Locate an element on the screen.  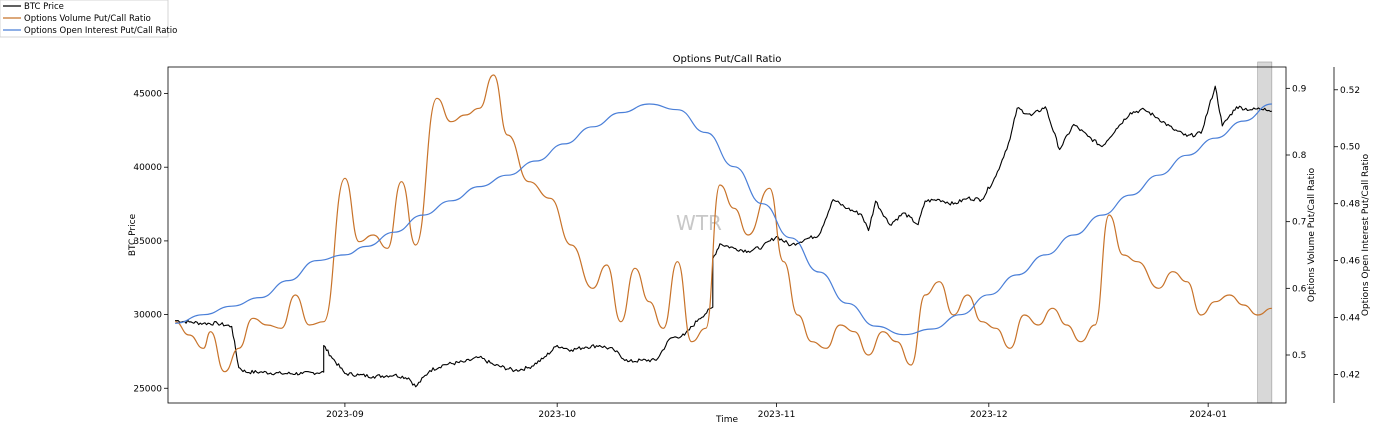
legend-label-btc: BTC Price is located at coordinates (44, 7).